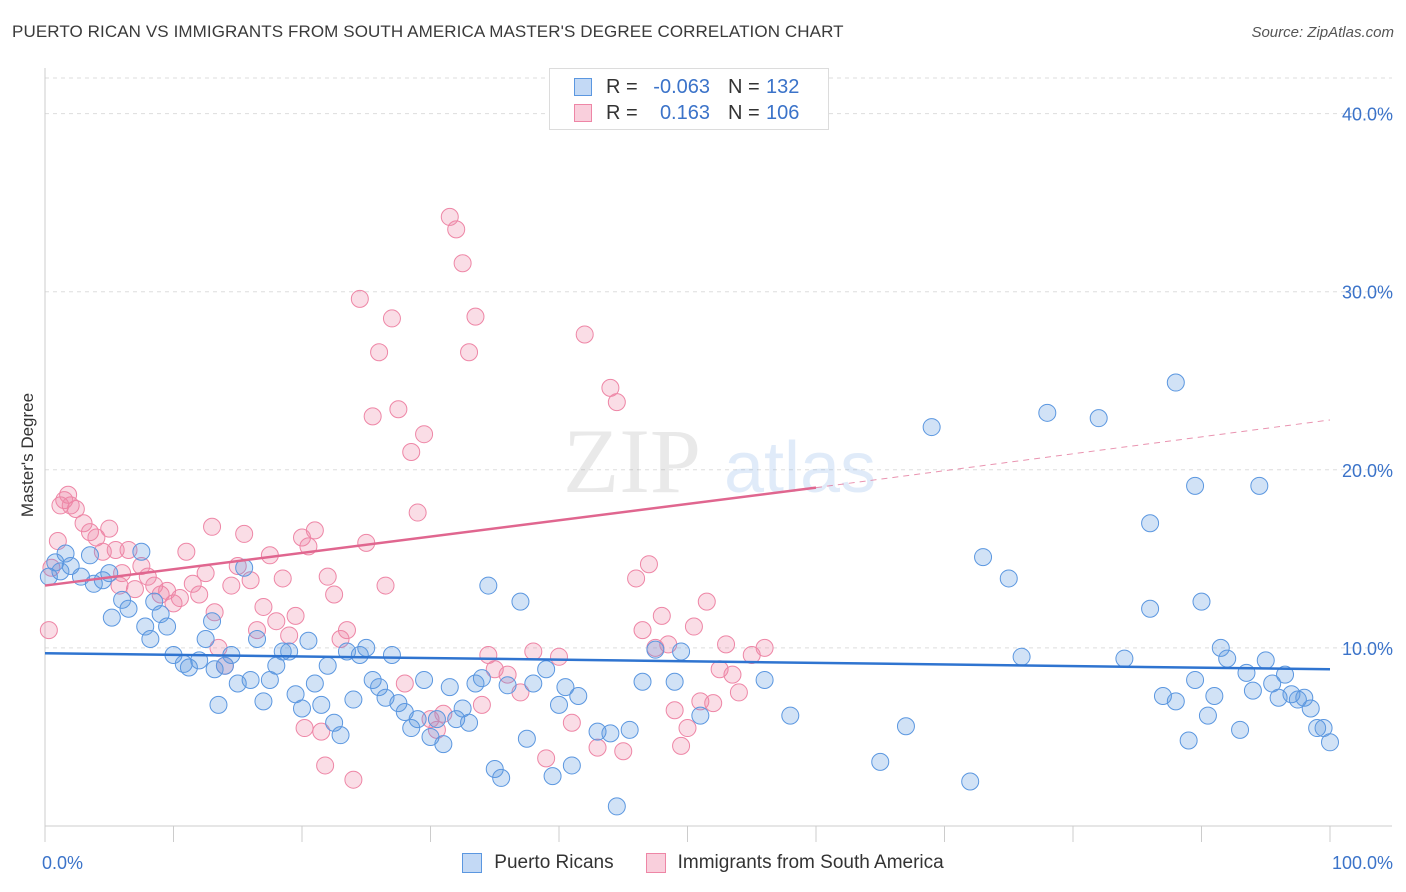 Image resolution: width=1406 pixels, height=892 pixels. I want to click on legend-label-immigrants: Immigrants from South America, so click(810, 862).